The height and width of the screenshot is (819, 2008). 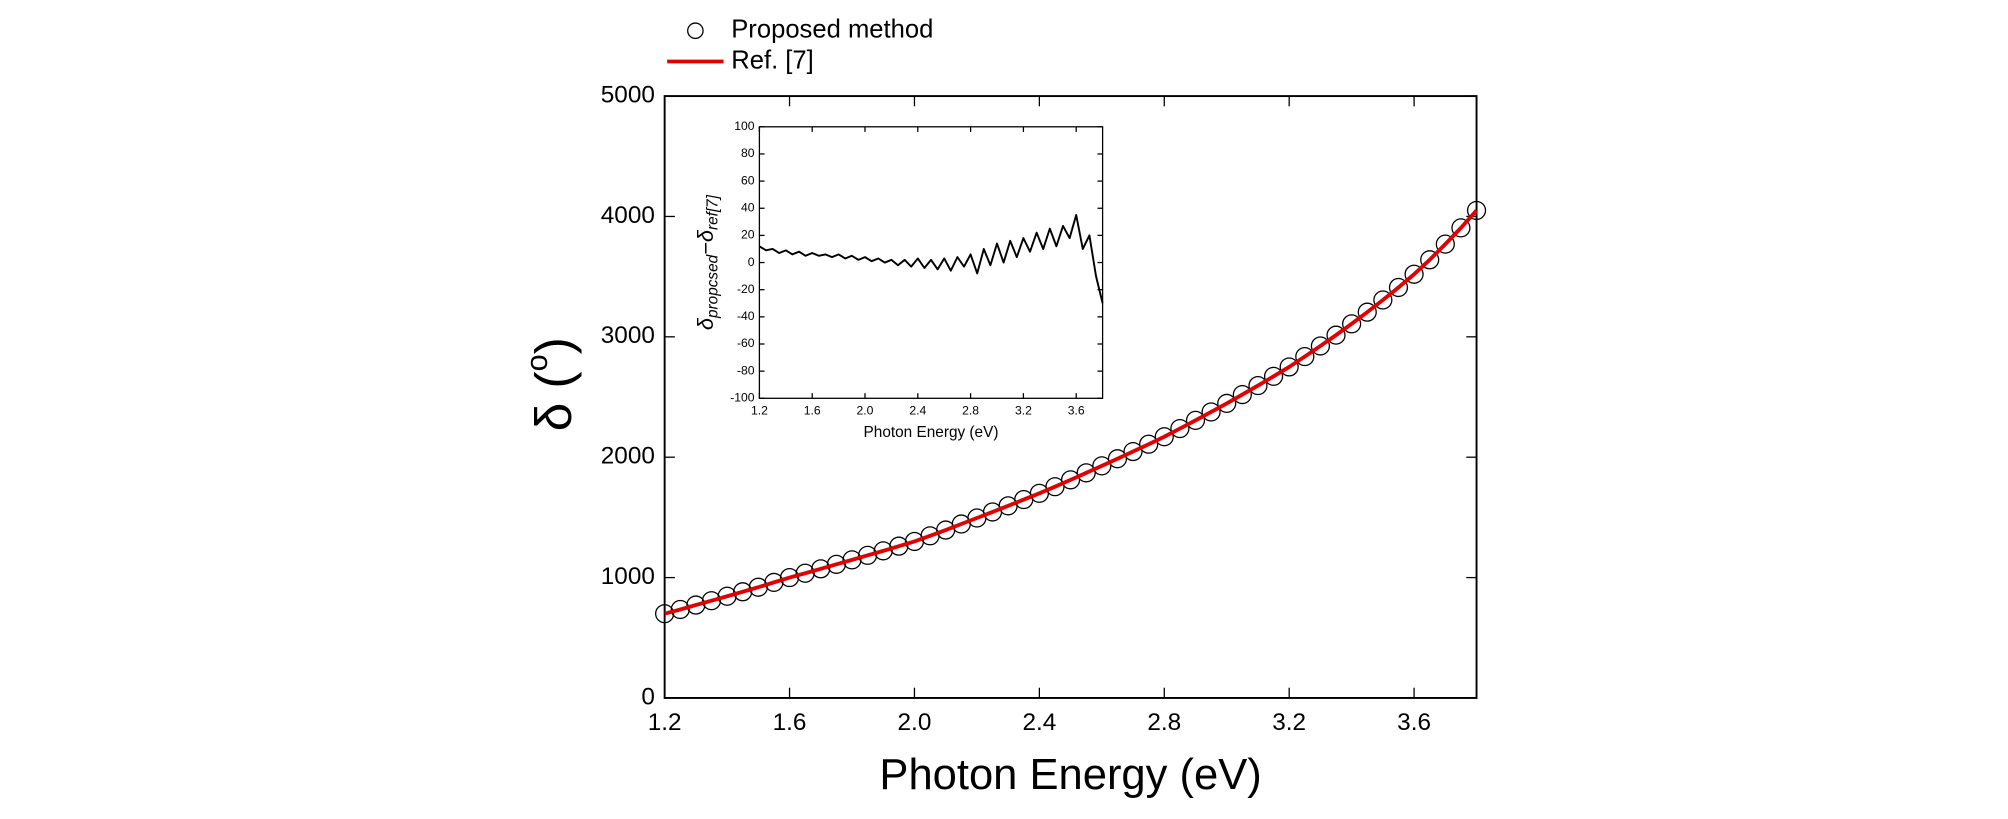 I want to click on y-tick-label: 2000, so click(x=628, y=456).